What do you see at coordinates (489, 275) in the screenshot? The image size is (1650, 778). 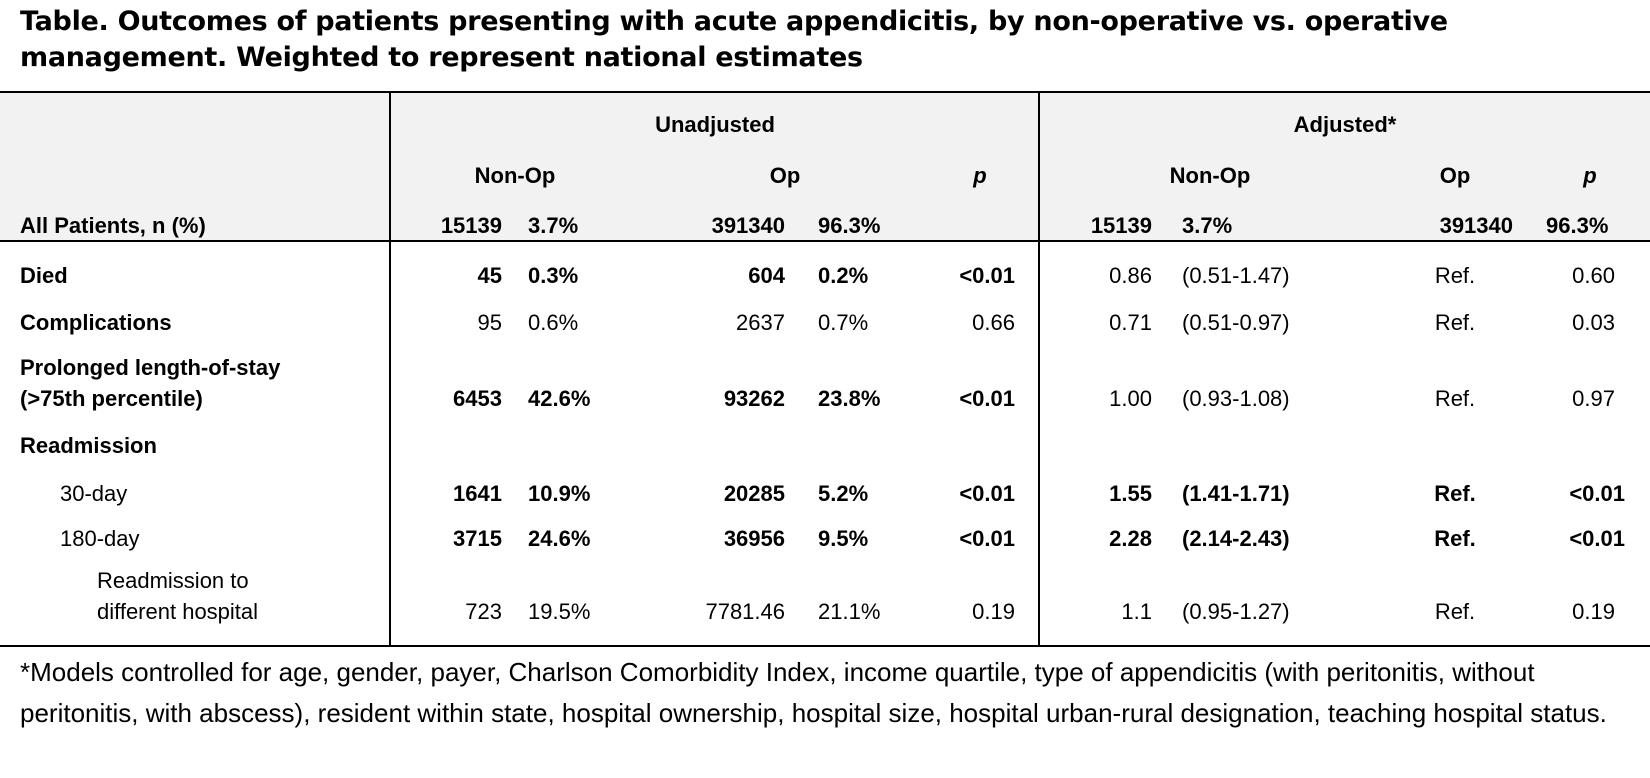 I see `table-cell: 45` at bounding box center [489, 275].